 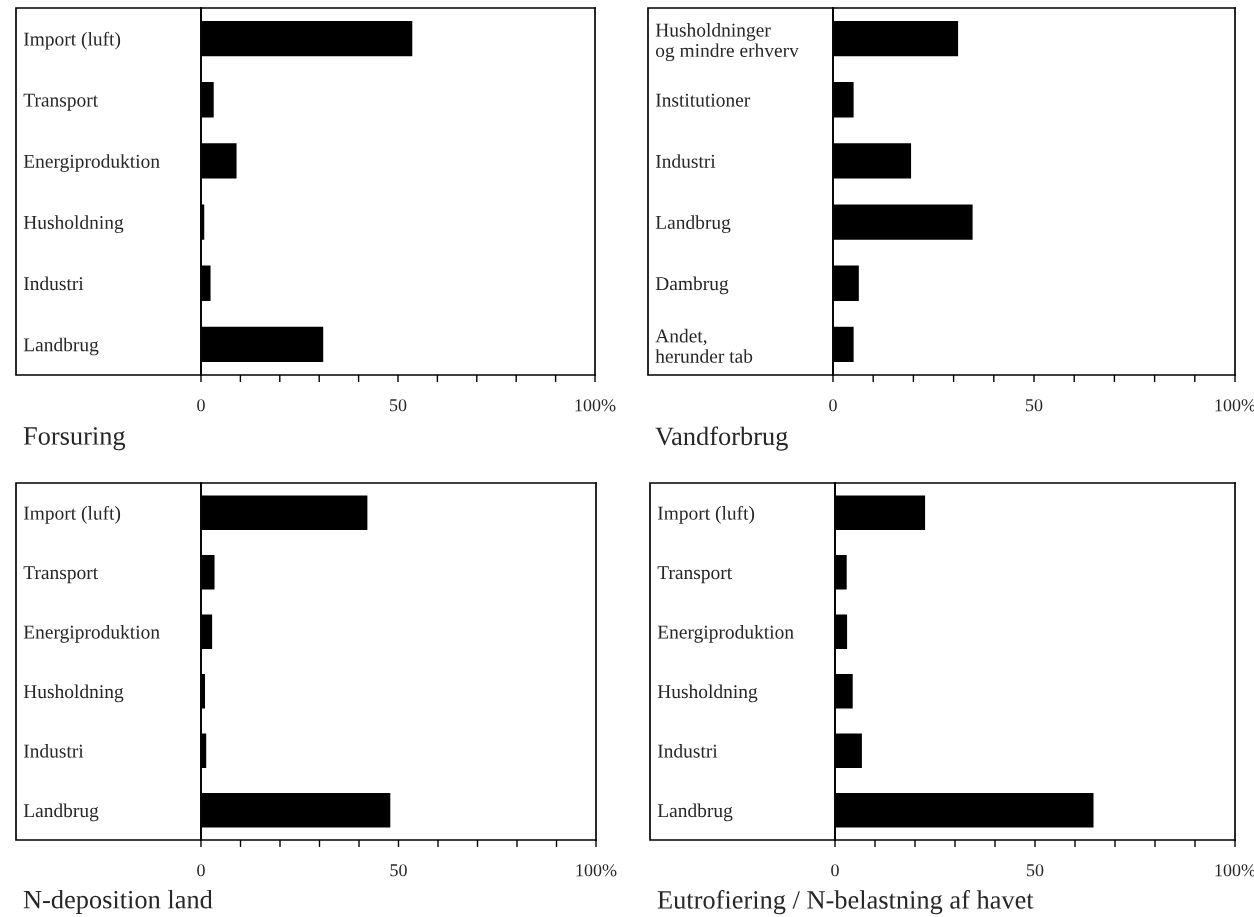 What do you see at coordinates (692, 285) in the screenshot?
I see `y-tick-label: Dambrug` at bounding box center [692, 285].